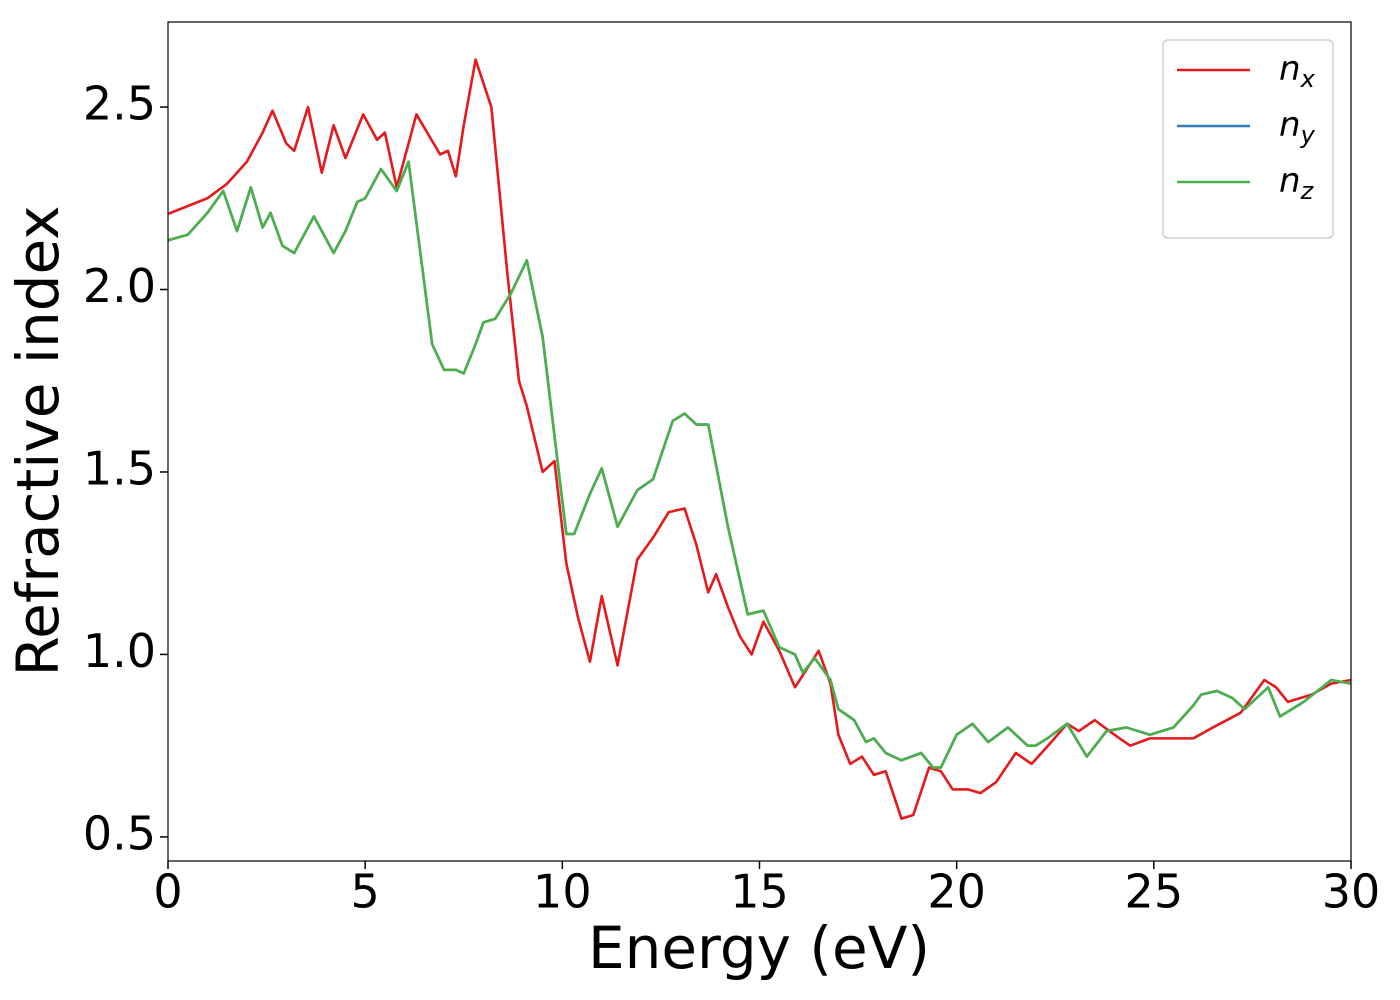  I want to click on y-tick-label: 1.5, so click(119, 468).